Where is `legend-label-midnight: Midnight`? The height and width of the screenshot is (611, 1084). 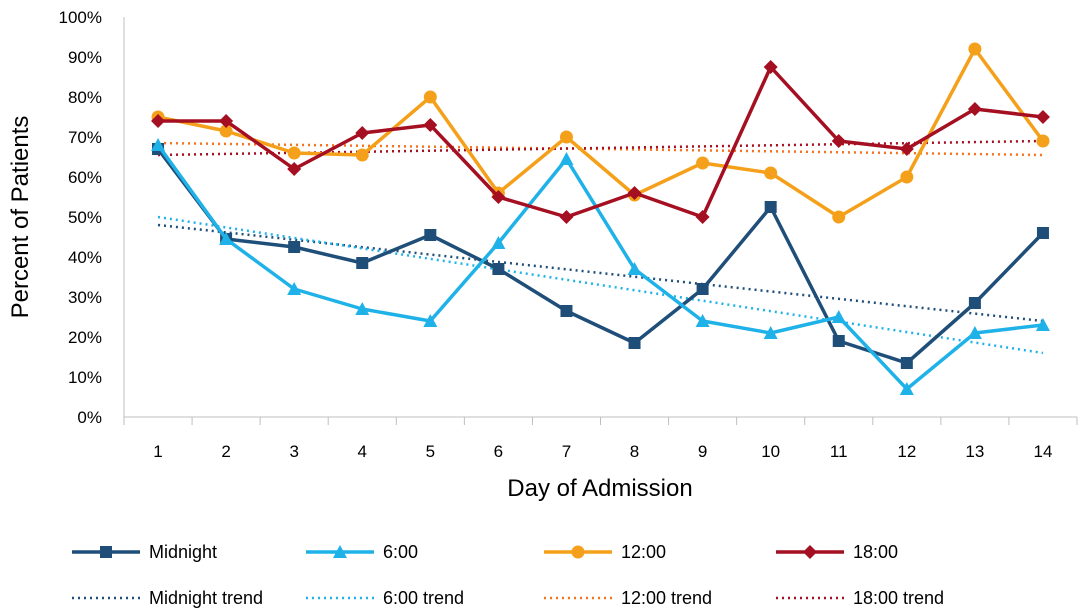
legend-label-midnight: Midnight is located at coordinates (183, 552).